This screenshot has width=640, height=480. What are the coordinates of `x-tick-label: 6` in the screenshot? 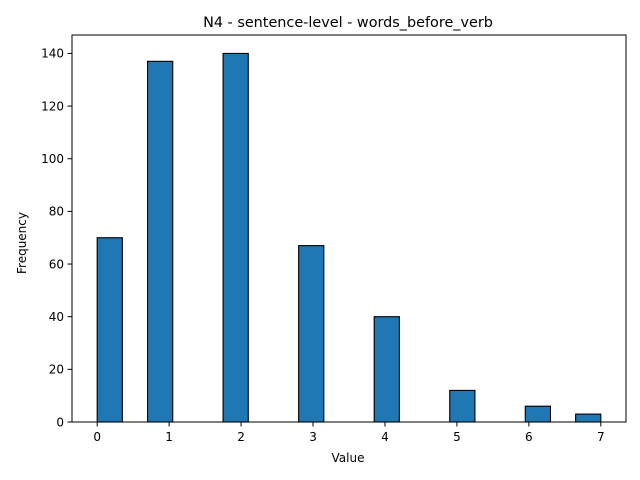 It's located at (529, 437).